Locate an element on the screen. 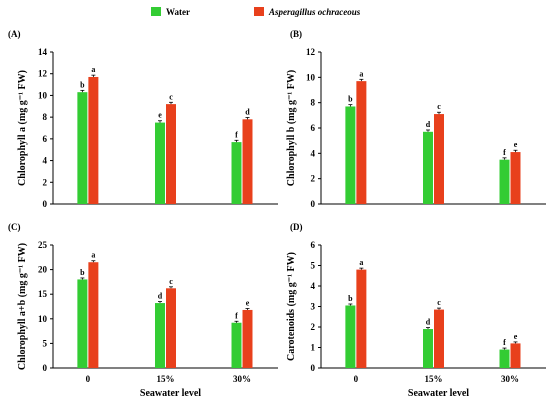 This screenshot has width=550, height=404. legend-label-water: Water is located at coordinates (178, 12).